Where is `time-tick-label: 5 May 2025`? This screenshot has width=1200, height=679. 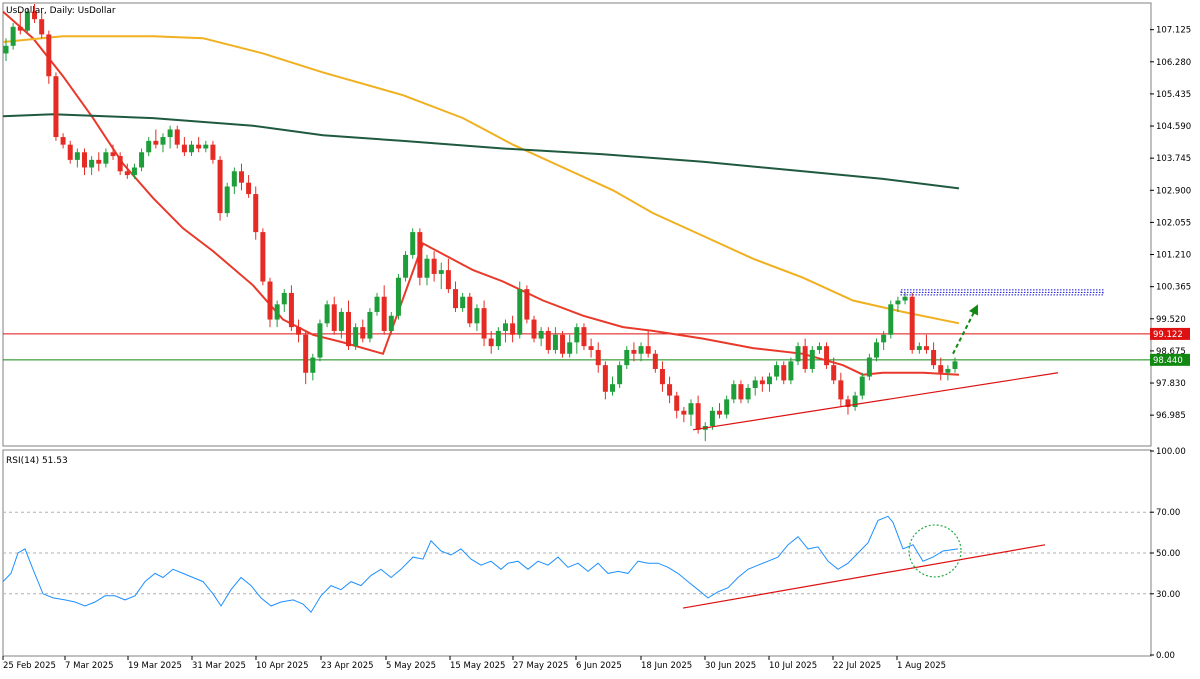
time-tick-label: 5 May 2025 is located at coordinates (411, 666).